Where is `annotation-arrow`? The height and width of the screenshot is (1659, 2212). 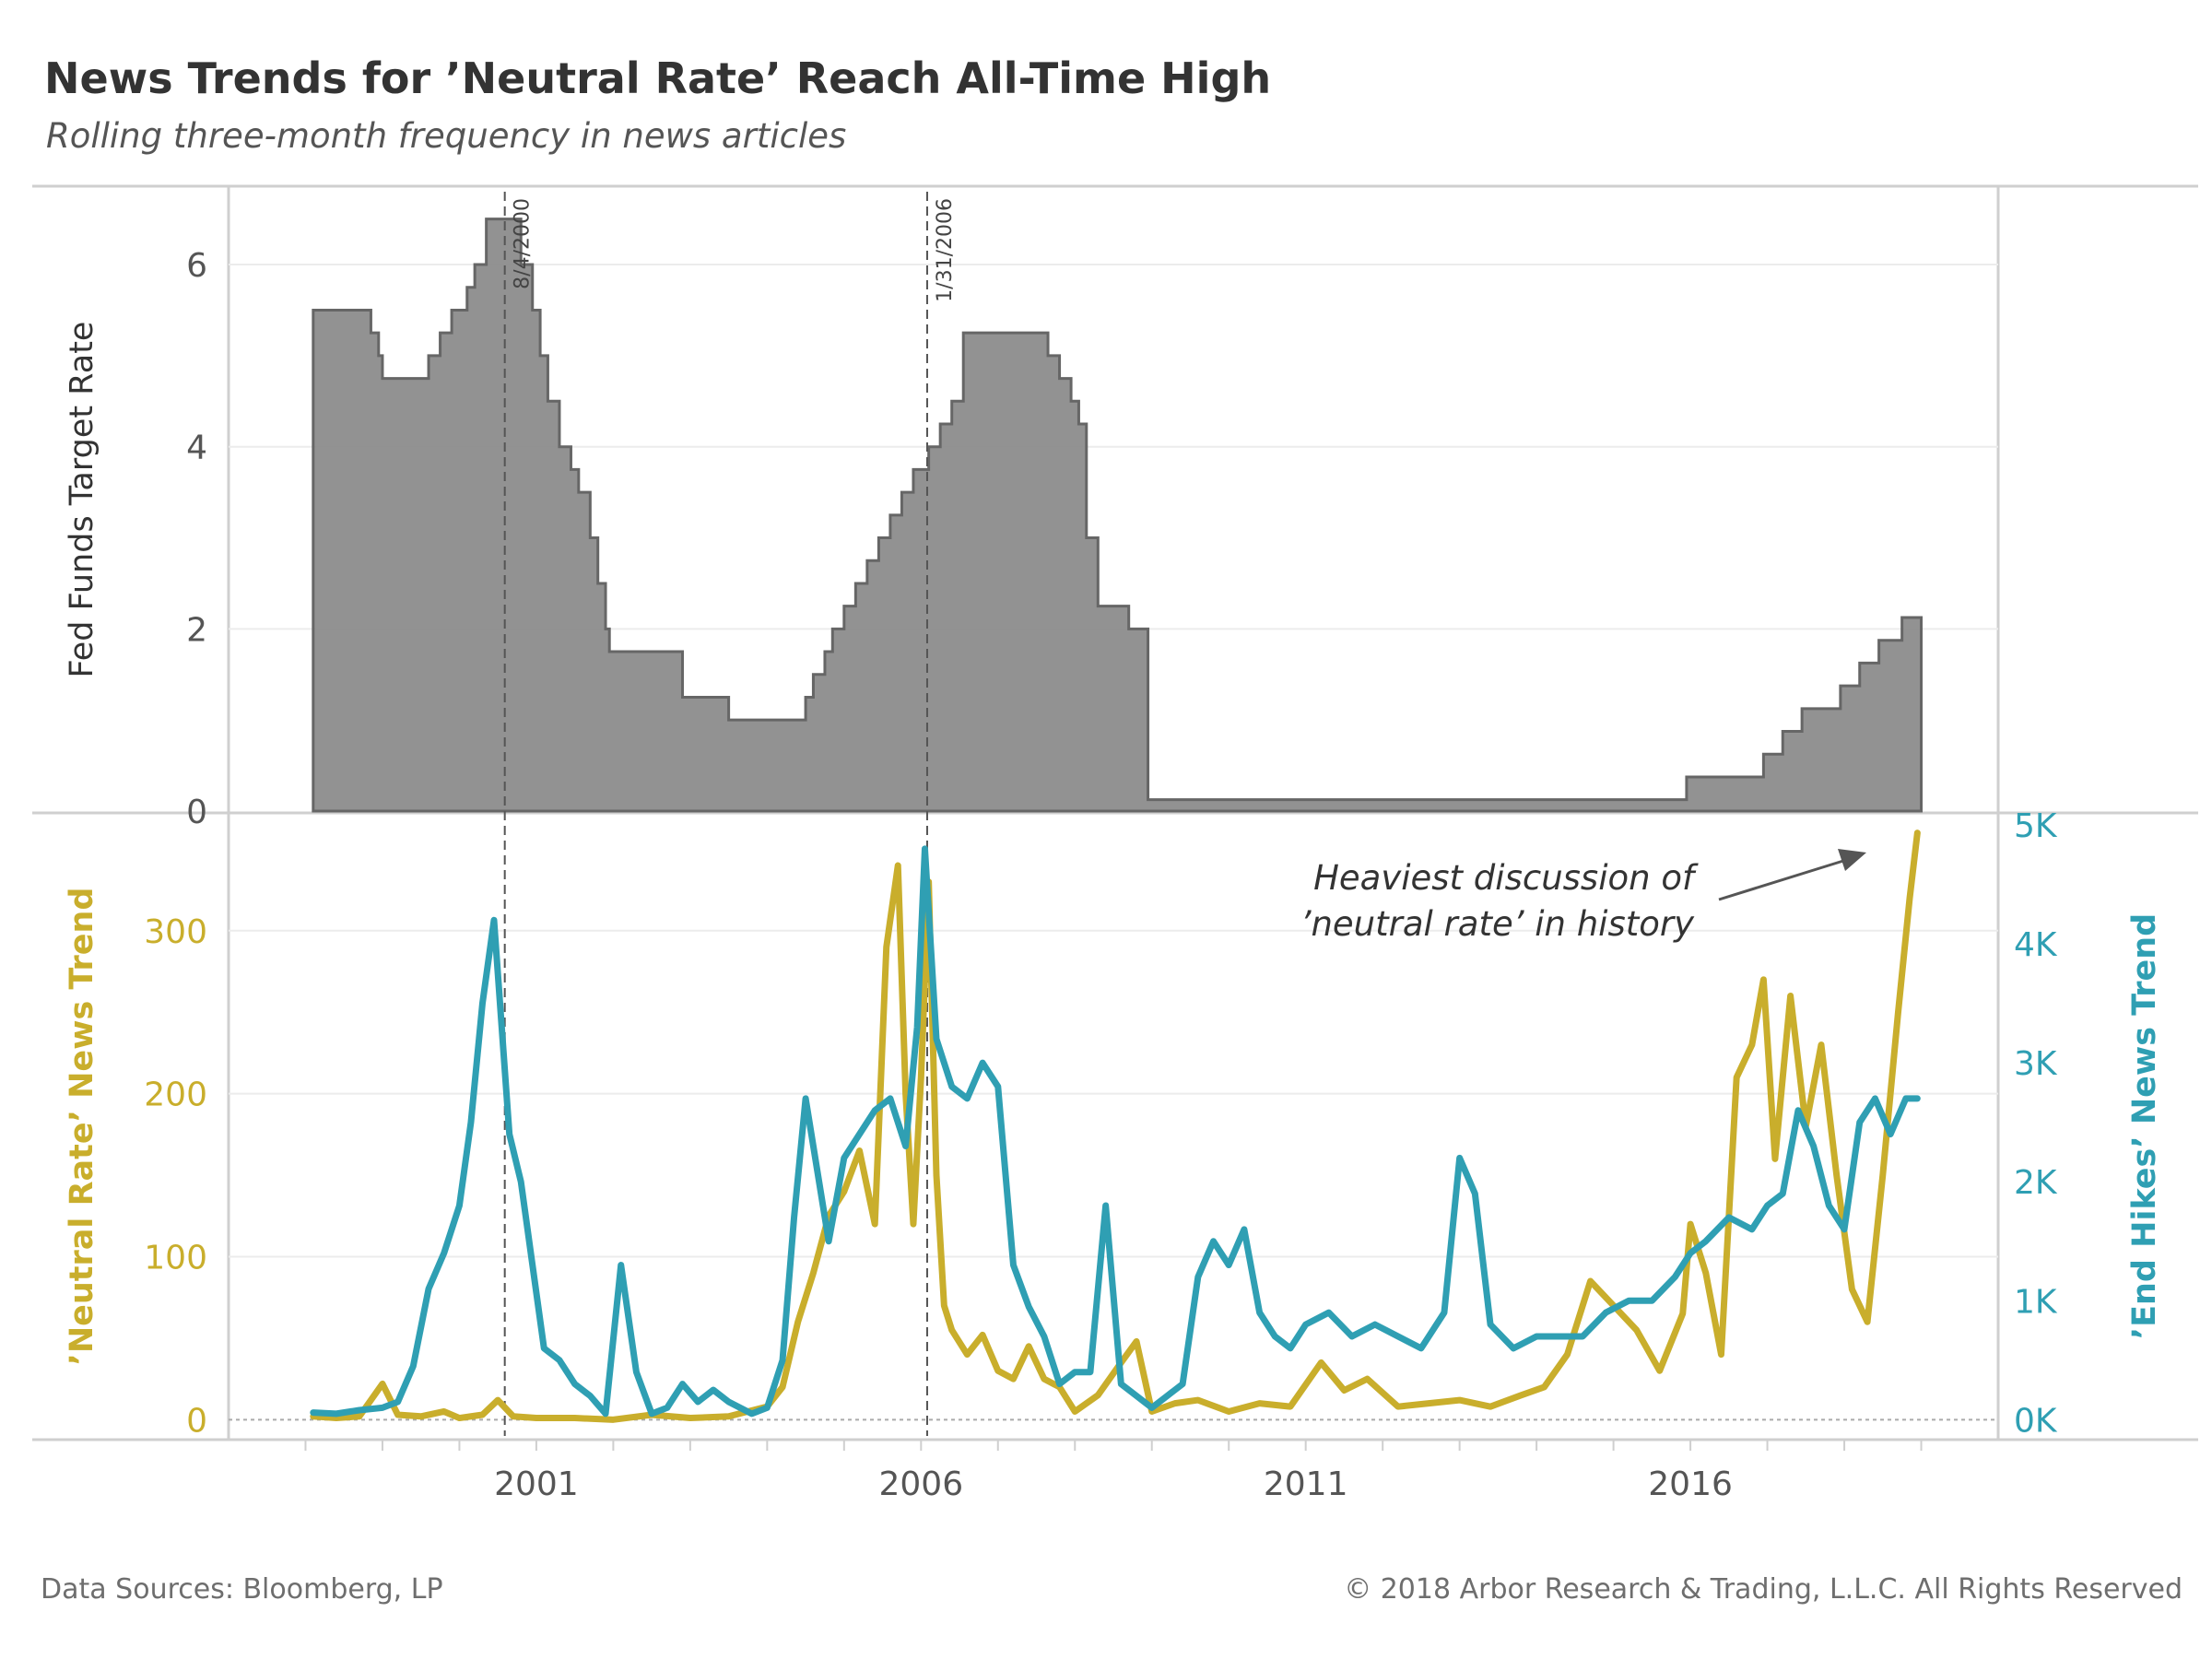 annotation-arrow is located at coordinates (1792, 875).